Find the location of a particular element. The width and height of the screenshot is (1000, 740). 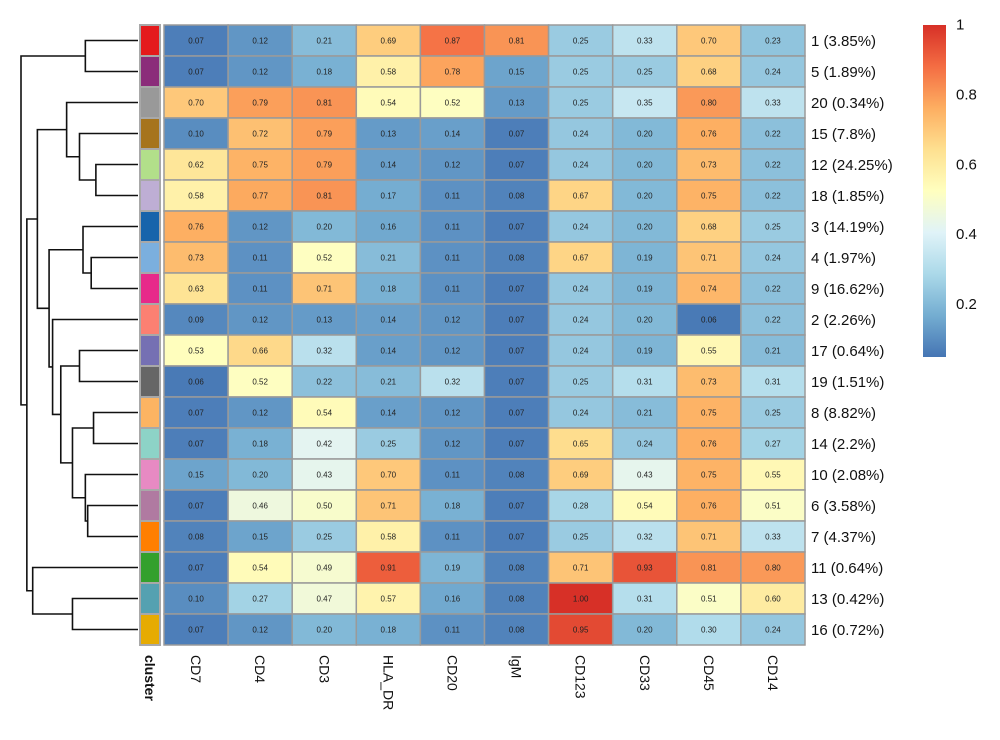

cell-value-label: 0.33 is located at coordinates (773, 537).